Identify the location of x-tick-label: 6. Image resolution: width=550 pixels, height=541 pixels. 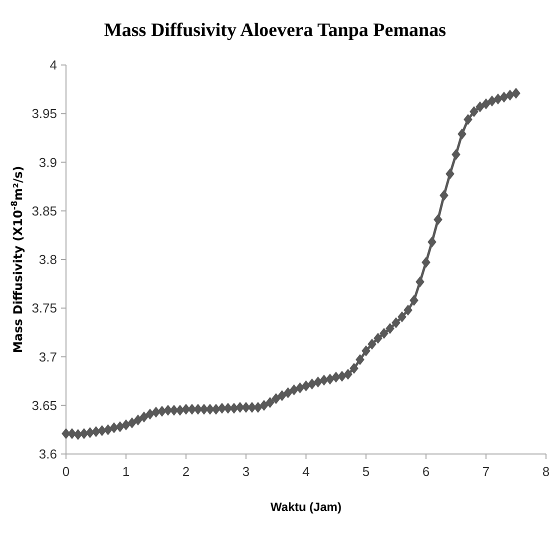
(426, 471).